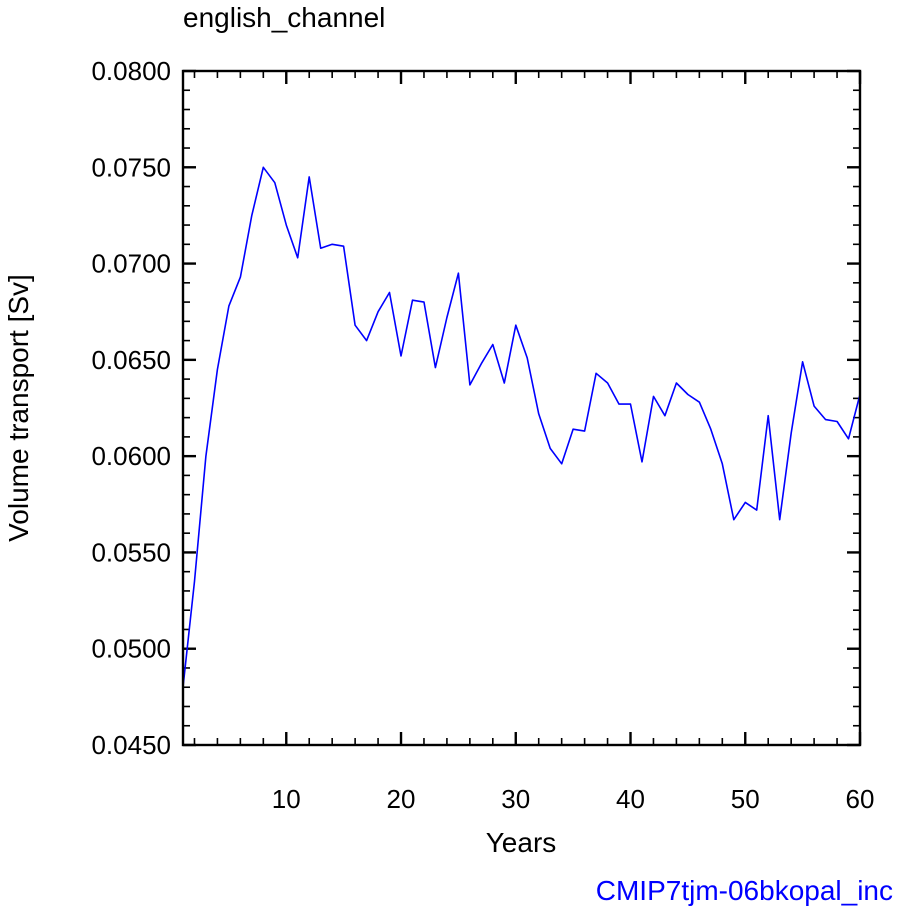  What do you see at coordinates (131, 552) in the screenshot?
I see `y-tick-label: 0.0550` at bounding box center [131, 552].